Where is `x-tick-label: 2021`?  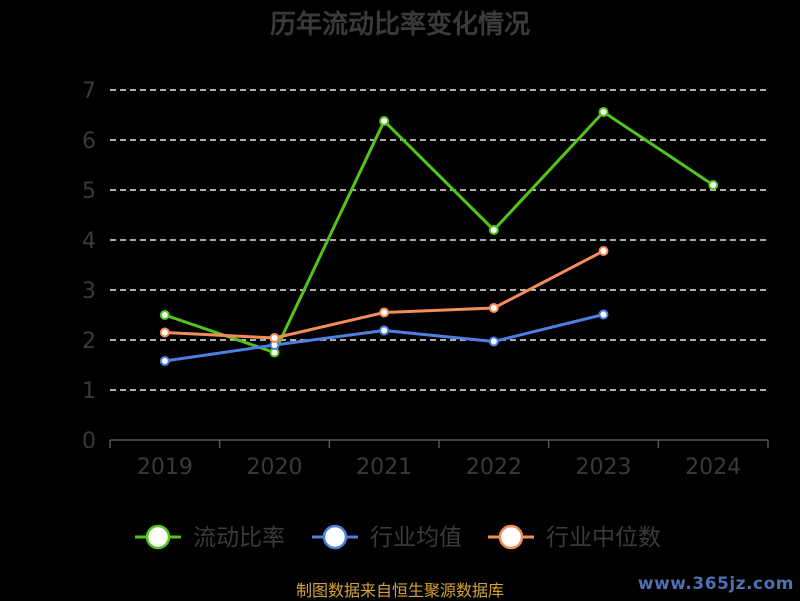
x-tick-label: 2021 is located at coordinates (384, 467).